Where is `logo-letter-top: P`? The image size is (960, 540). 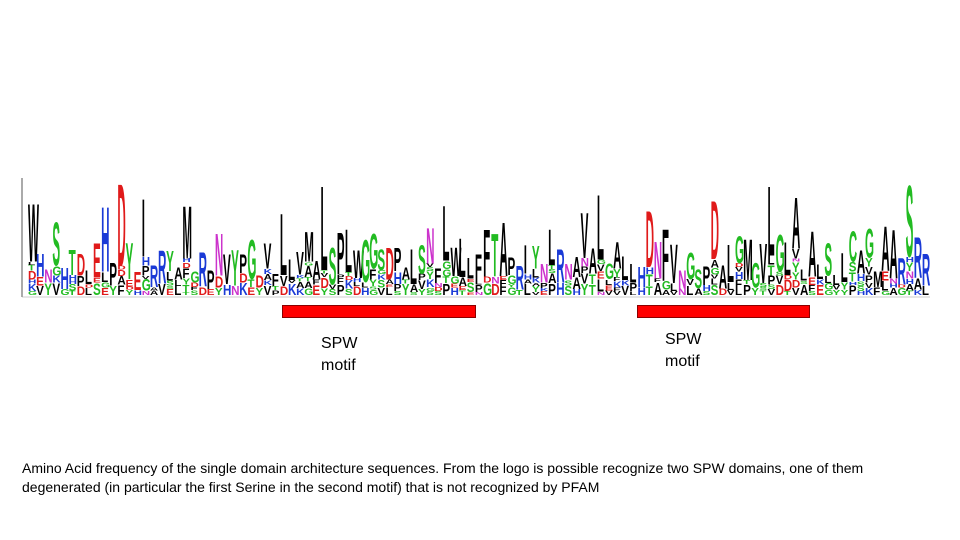
logo-letter-top: P is located at coordinates (113, 276).